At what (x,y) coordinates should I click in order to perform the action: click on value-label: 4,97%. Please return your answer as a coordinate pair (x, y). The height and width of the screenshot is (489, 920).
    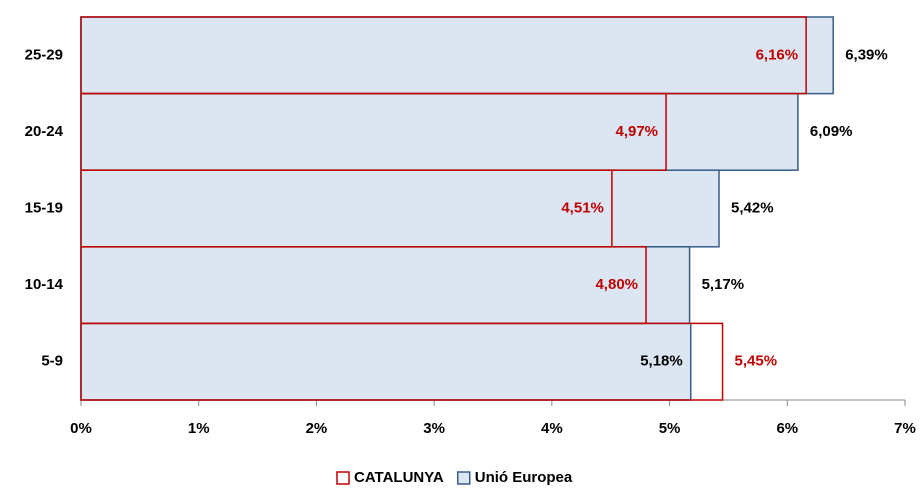
    Looking at the image, I should click on (636, 131).